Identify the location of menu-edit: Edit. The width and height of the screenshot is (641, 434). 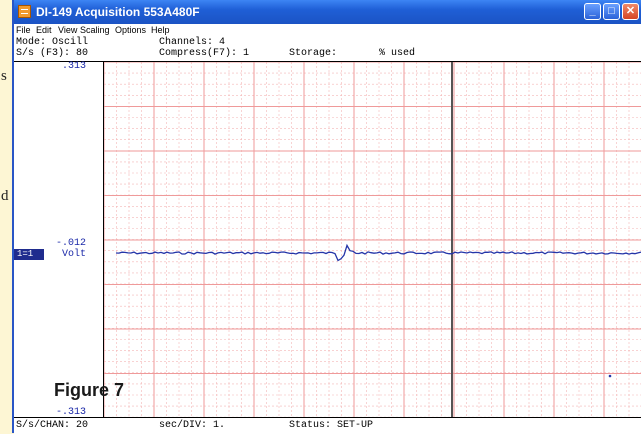
(44, 30).